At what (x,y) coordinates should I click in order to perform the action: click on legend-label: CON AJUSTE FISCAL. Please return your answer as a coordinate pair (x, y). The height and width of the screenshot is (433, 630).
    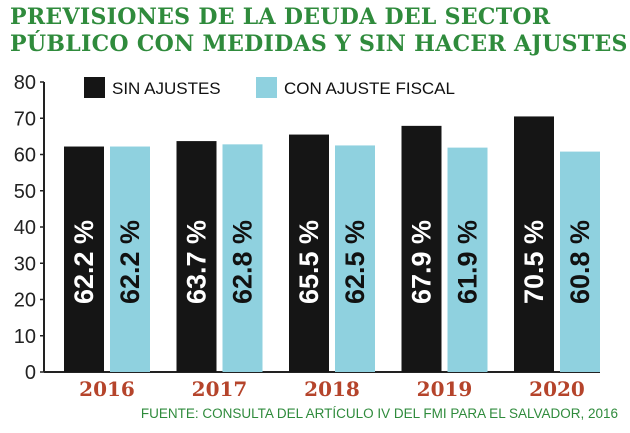
    Looking at the image, I should click on (369, 88).